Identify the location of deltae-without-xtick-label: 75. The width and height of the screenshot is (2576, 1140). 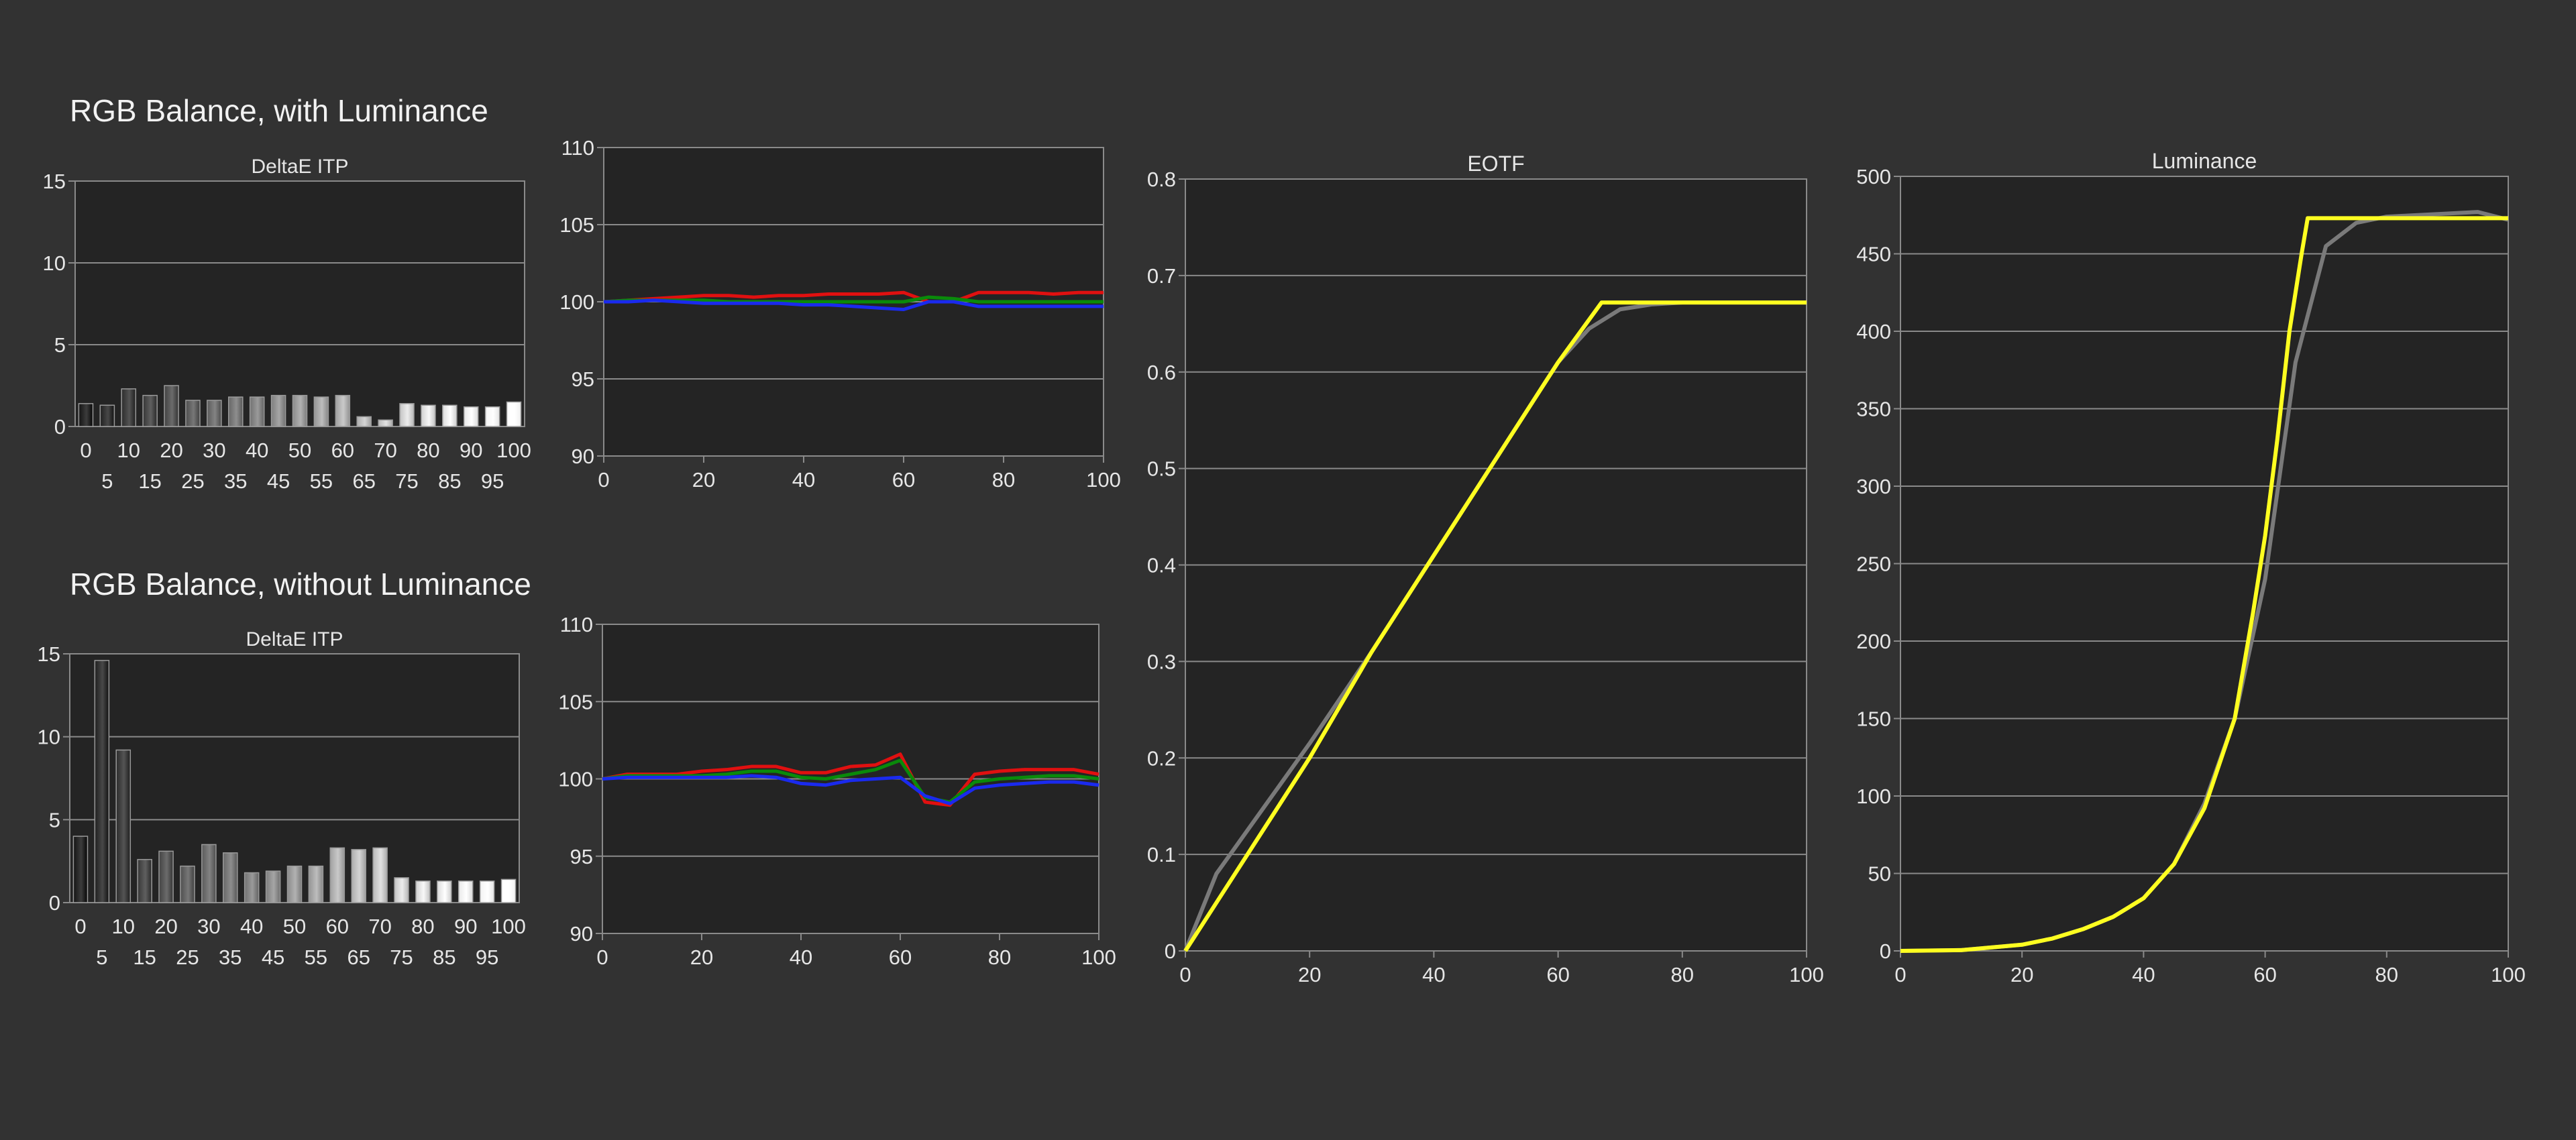
(401, 957).